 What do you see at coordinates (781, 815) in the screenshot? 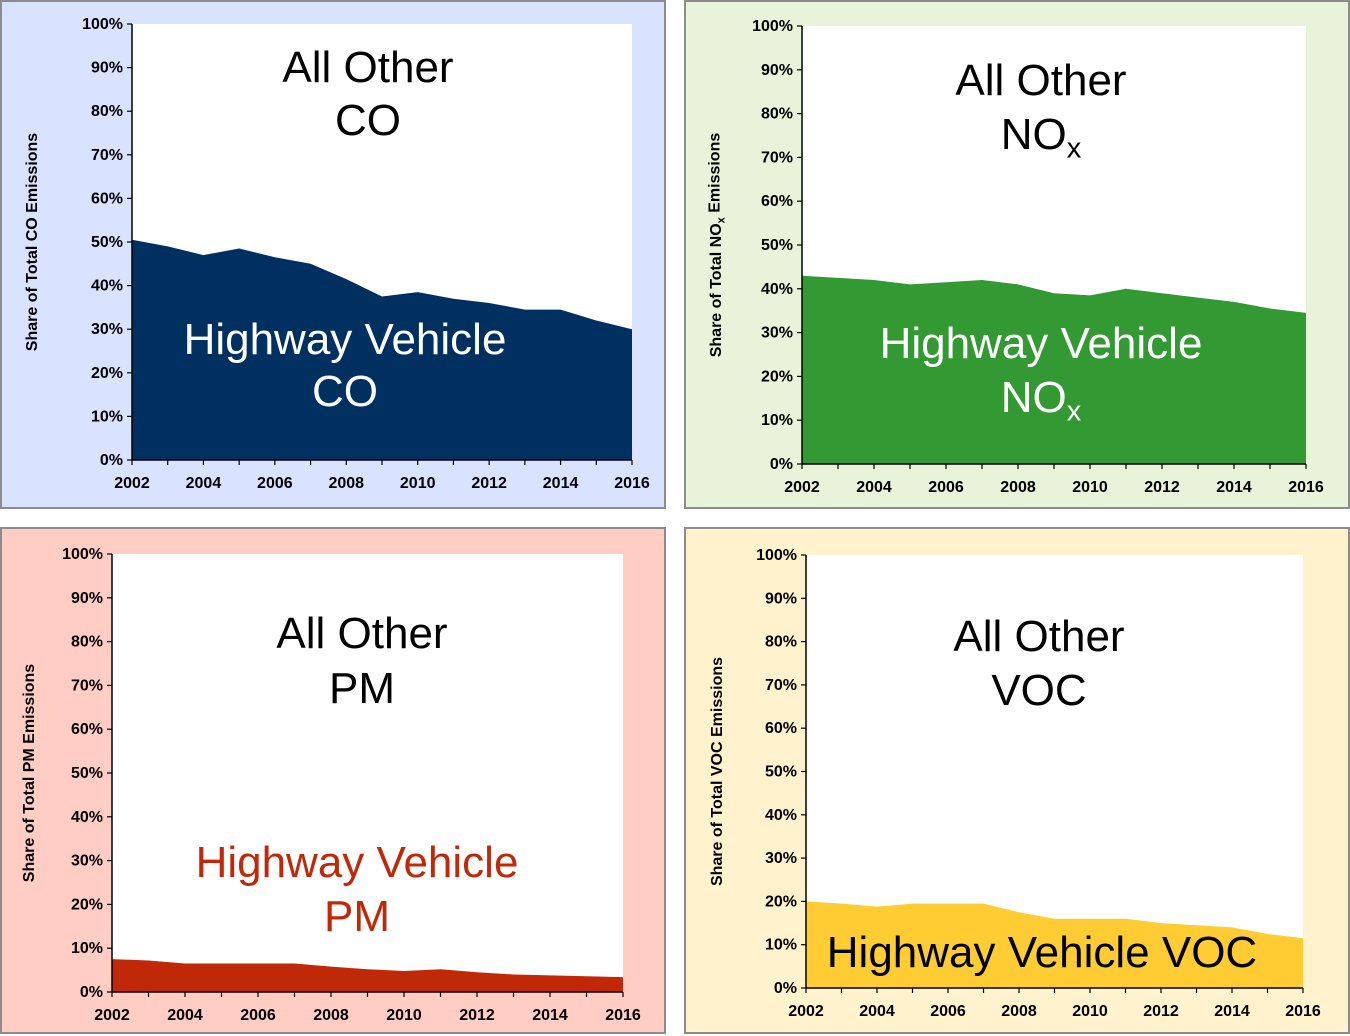
I see `voc-y-tick-label: 40%` at bounding box center [781, 815].